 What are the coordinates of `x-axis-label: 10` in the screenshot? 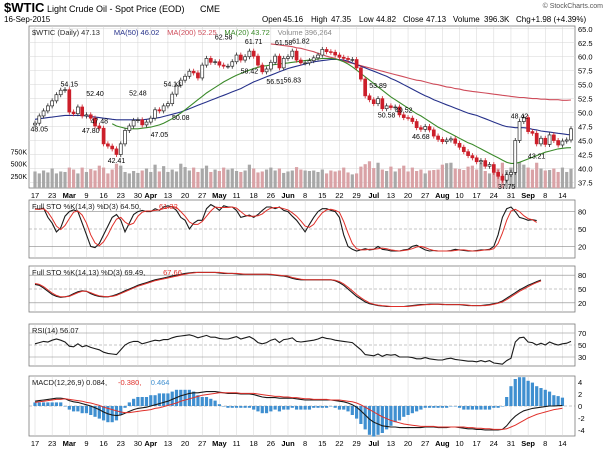 It's located at (459, 195).